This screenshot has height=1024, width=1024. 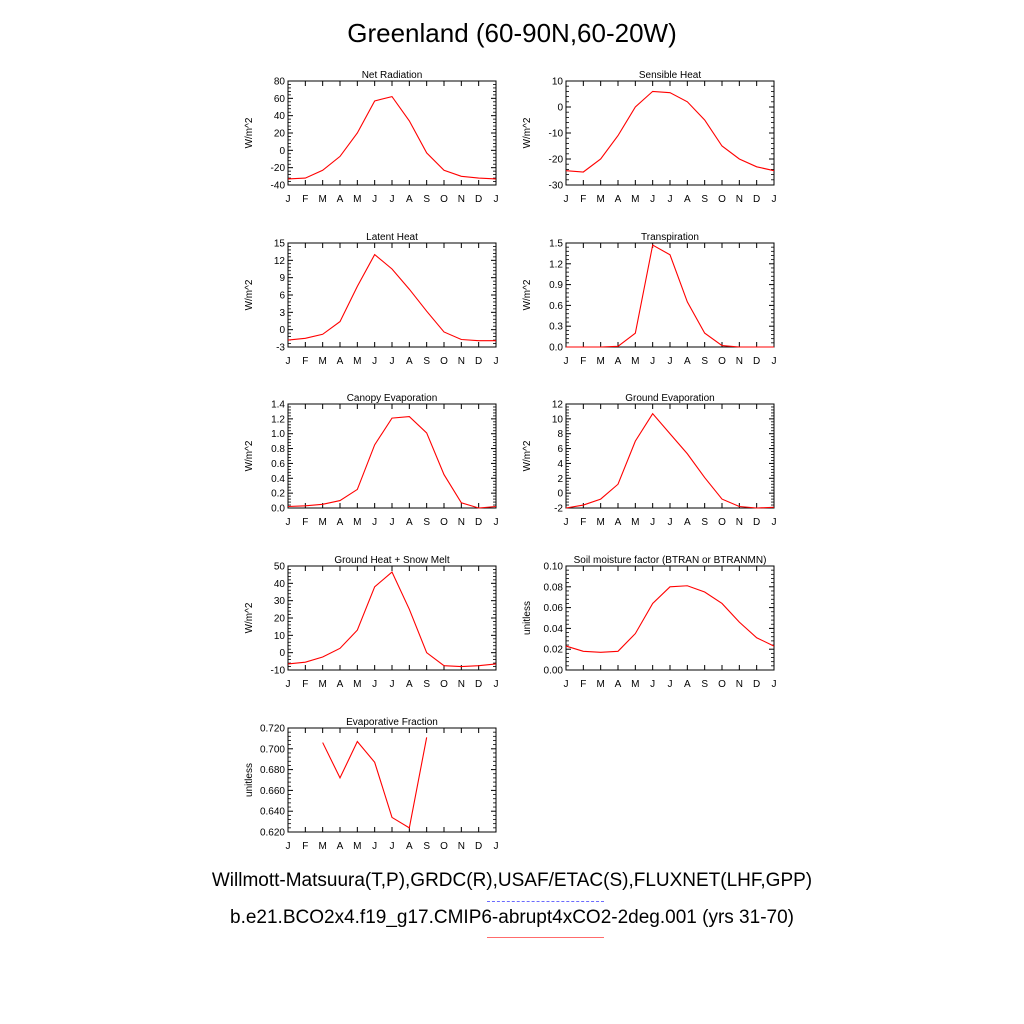 What do you see at coordinates (556, 285) in the screenshot?
I see `y-tick-label: 0.9` at bounding box center [556, 285].